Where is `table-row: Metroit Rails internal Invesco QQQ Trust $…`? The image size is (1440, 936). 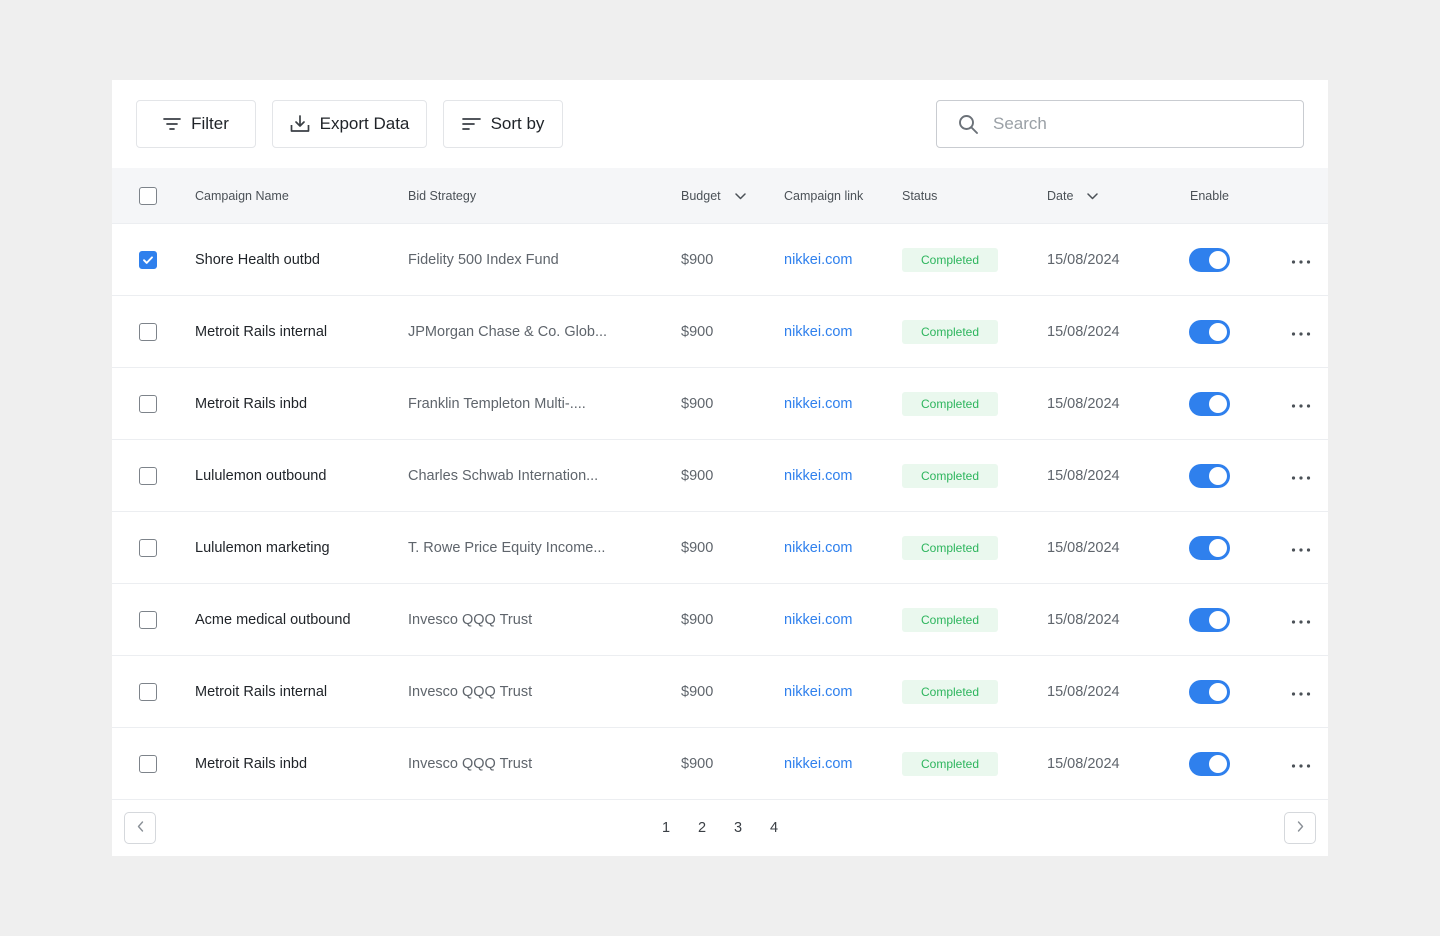 table-row: Metroit Rails internal Invesco QQQ Trust $… is located at coordinates (720, 692).